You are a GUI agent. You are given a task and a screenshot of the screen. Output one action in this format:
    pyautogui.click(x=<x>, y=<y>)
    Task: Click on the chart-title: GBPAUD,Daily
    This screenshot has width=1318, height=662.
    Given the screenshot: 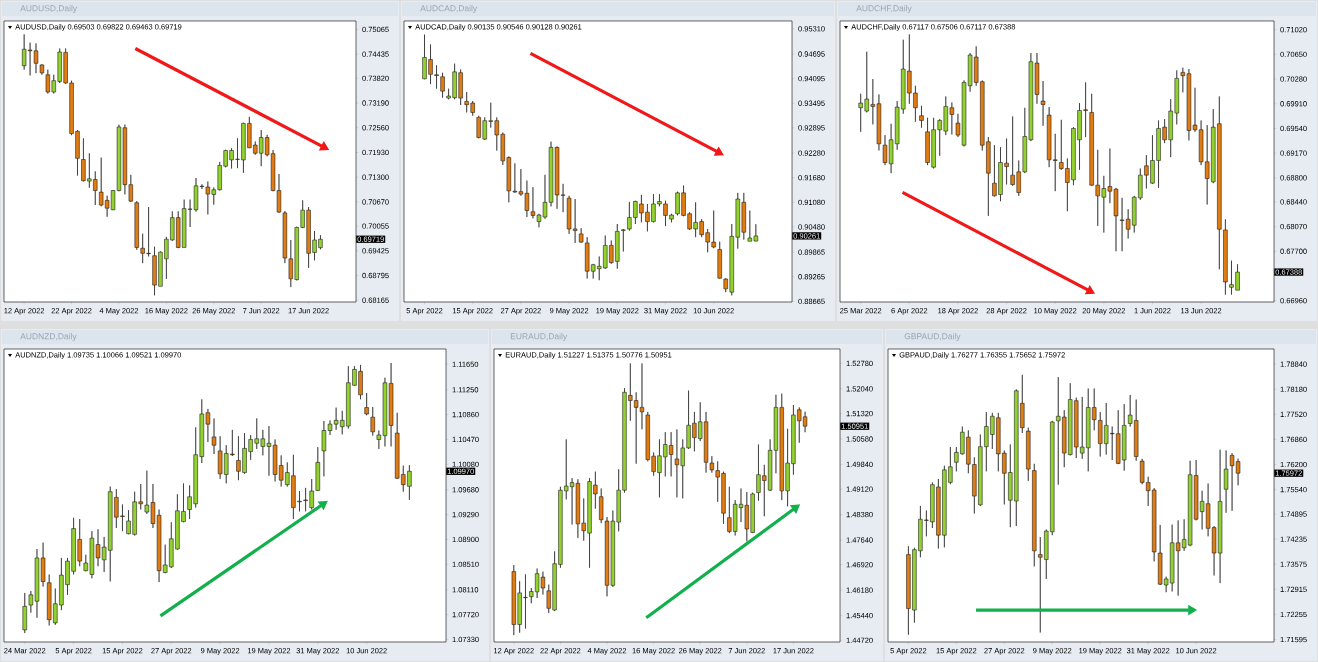 What is the action you would take?
    pyautogui.click(x=932, y=337)
    